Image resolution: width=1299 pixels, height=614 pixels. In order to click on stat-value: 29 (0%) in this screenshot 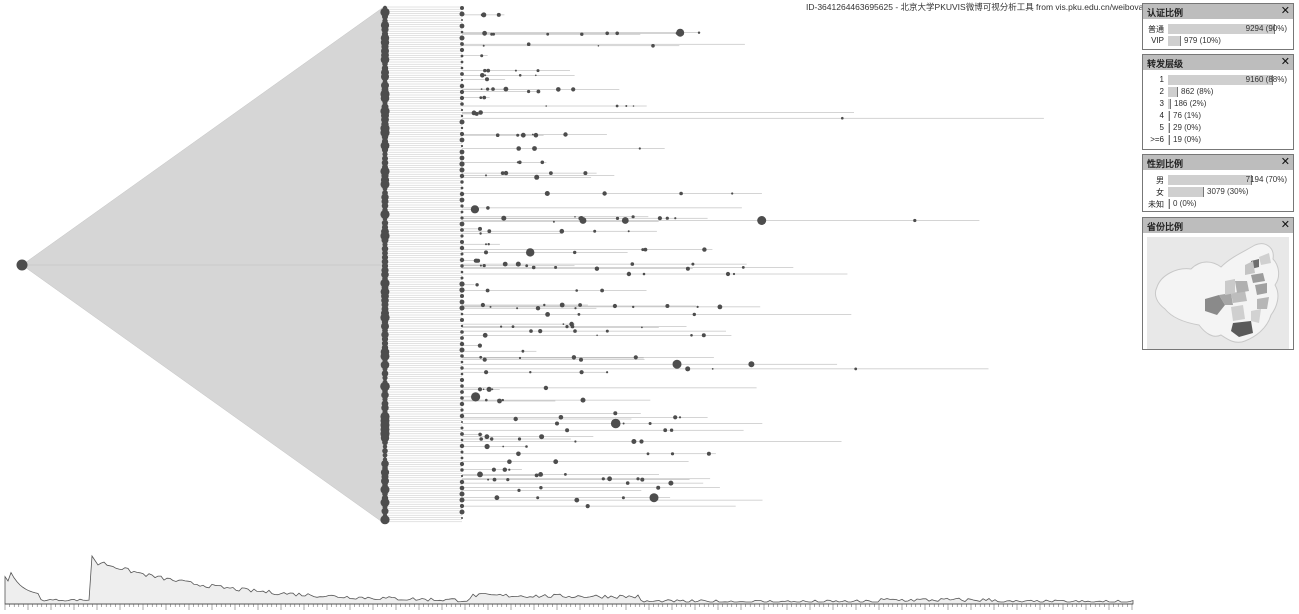, I will do `click(1187, 127)`.